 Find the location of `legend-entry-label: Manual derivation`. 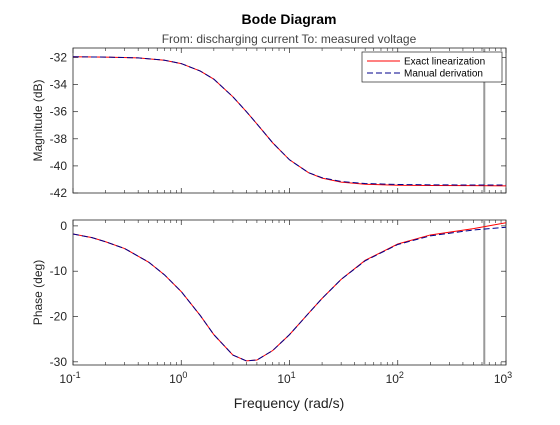

legend-entry-label: Manual derivation is located at coordinates (443, 74).